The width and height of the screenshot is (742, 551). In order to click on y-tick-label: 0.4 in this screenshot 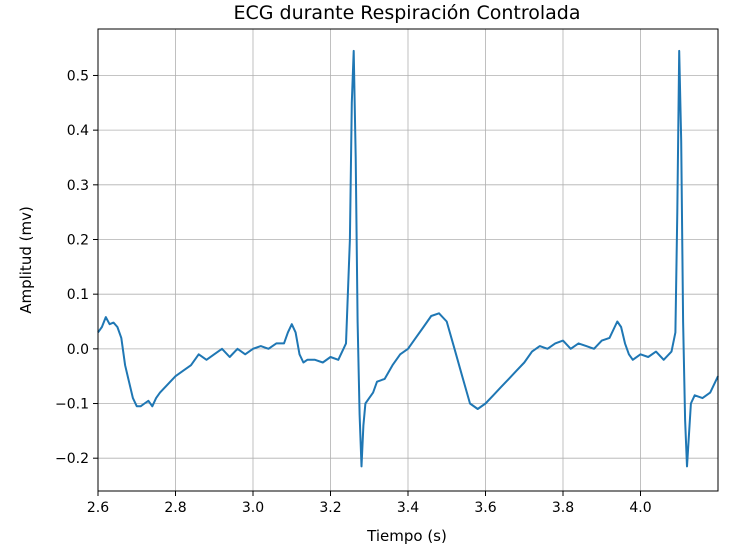, I will do `click(78, 131)`.